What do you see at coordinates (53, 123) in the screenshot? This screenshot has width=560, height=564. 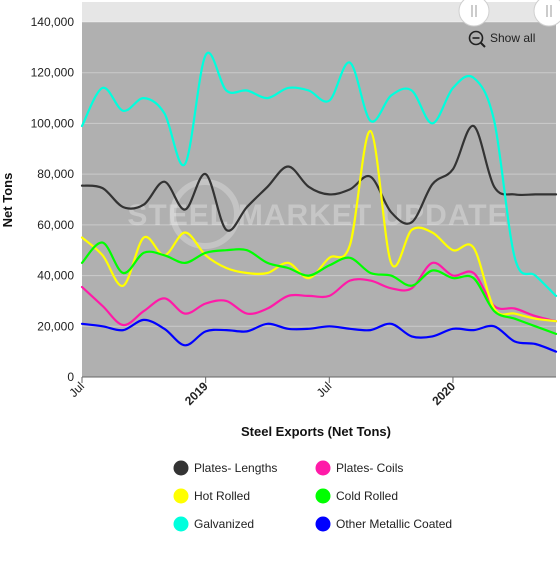 I see `y-tick-label: 100,000` at bounding box center [53, 123].